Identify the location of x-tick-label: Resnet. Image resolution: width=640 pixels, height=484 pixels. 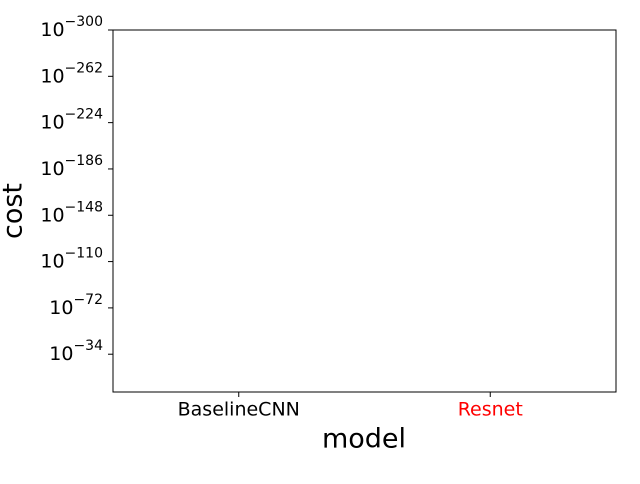
(490, 410).